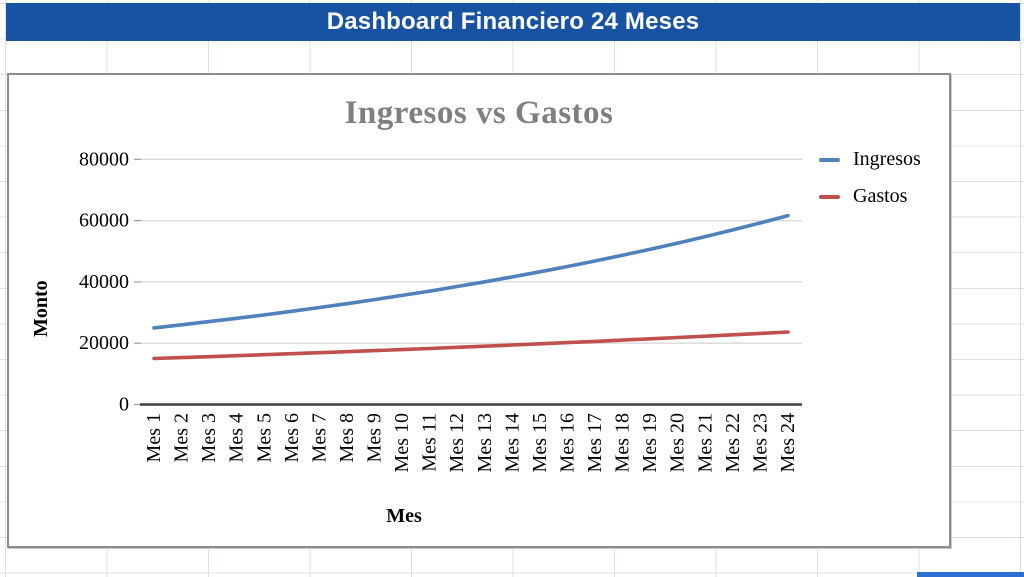 The image size is (1024, 577). Describe the element at coordinates (104, 282) in the screenshot. I see `y-tick-label: 40000` at that location.